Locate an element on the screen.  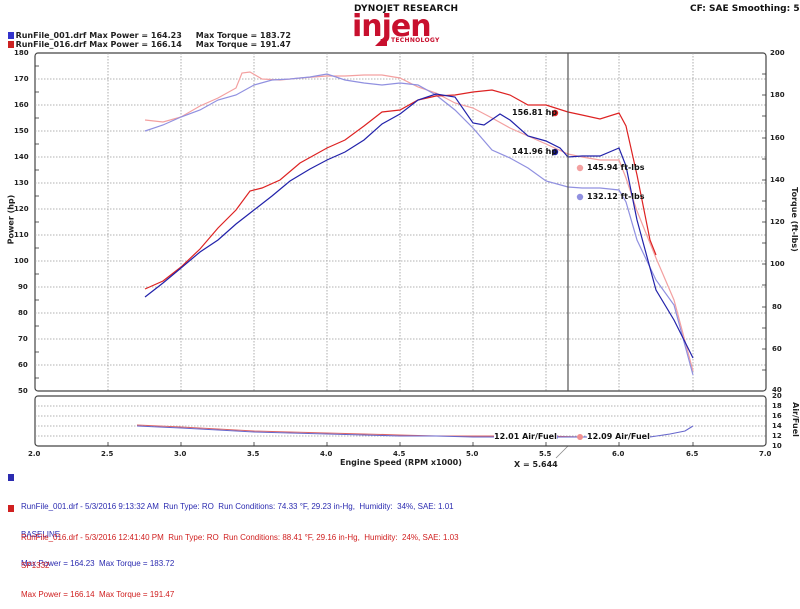
power-tick: 140 is located at coordinates (21, 157).